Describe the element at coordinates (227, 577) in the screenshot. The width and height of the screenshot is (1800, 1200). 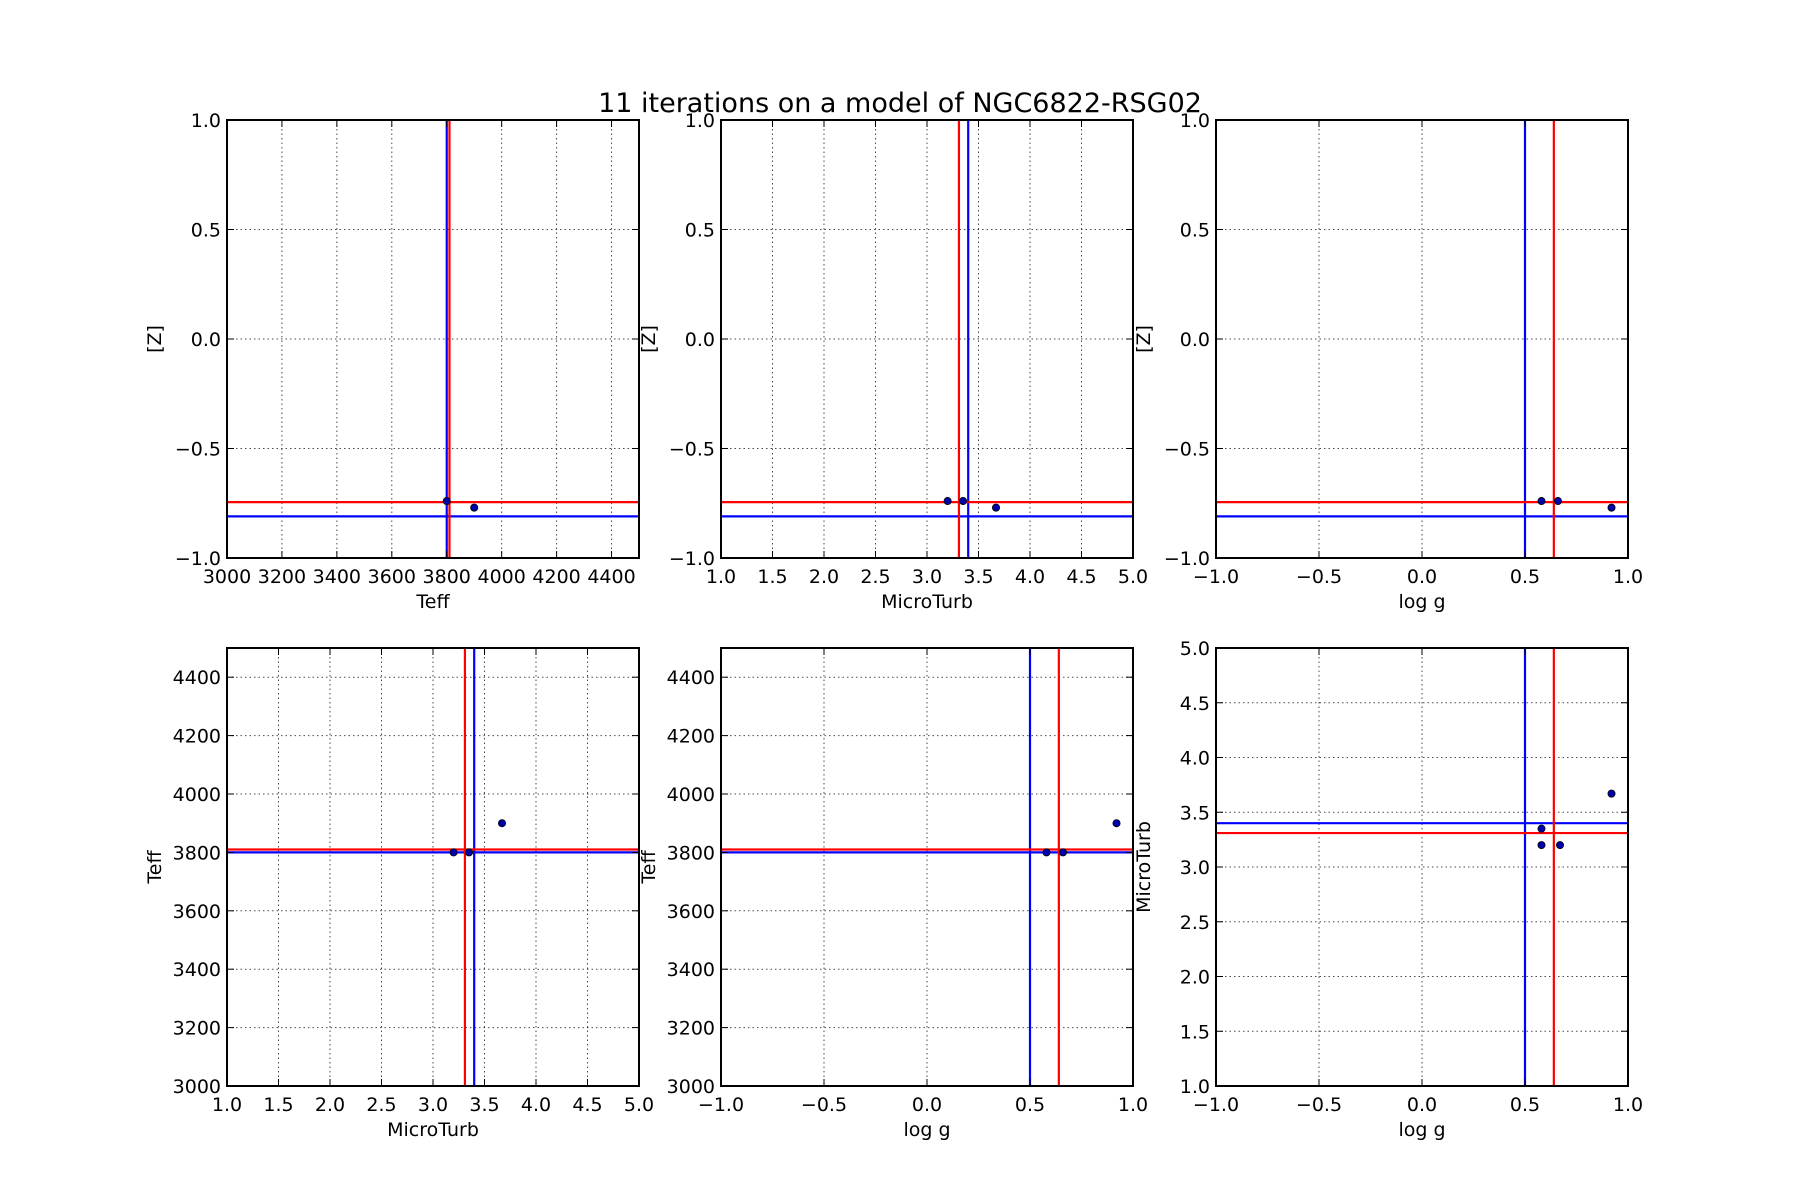
I see `x-tick-label: 3000` at that location.